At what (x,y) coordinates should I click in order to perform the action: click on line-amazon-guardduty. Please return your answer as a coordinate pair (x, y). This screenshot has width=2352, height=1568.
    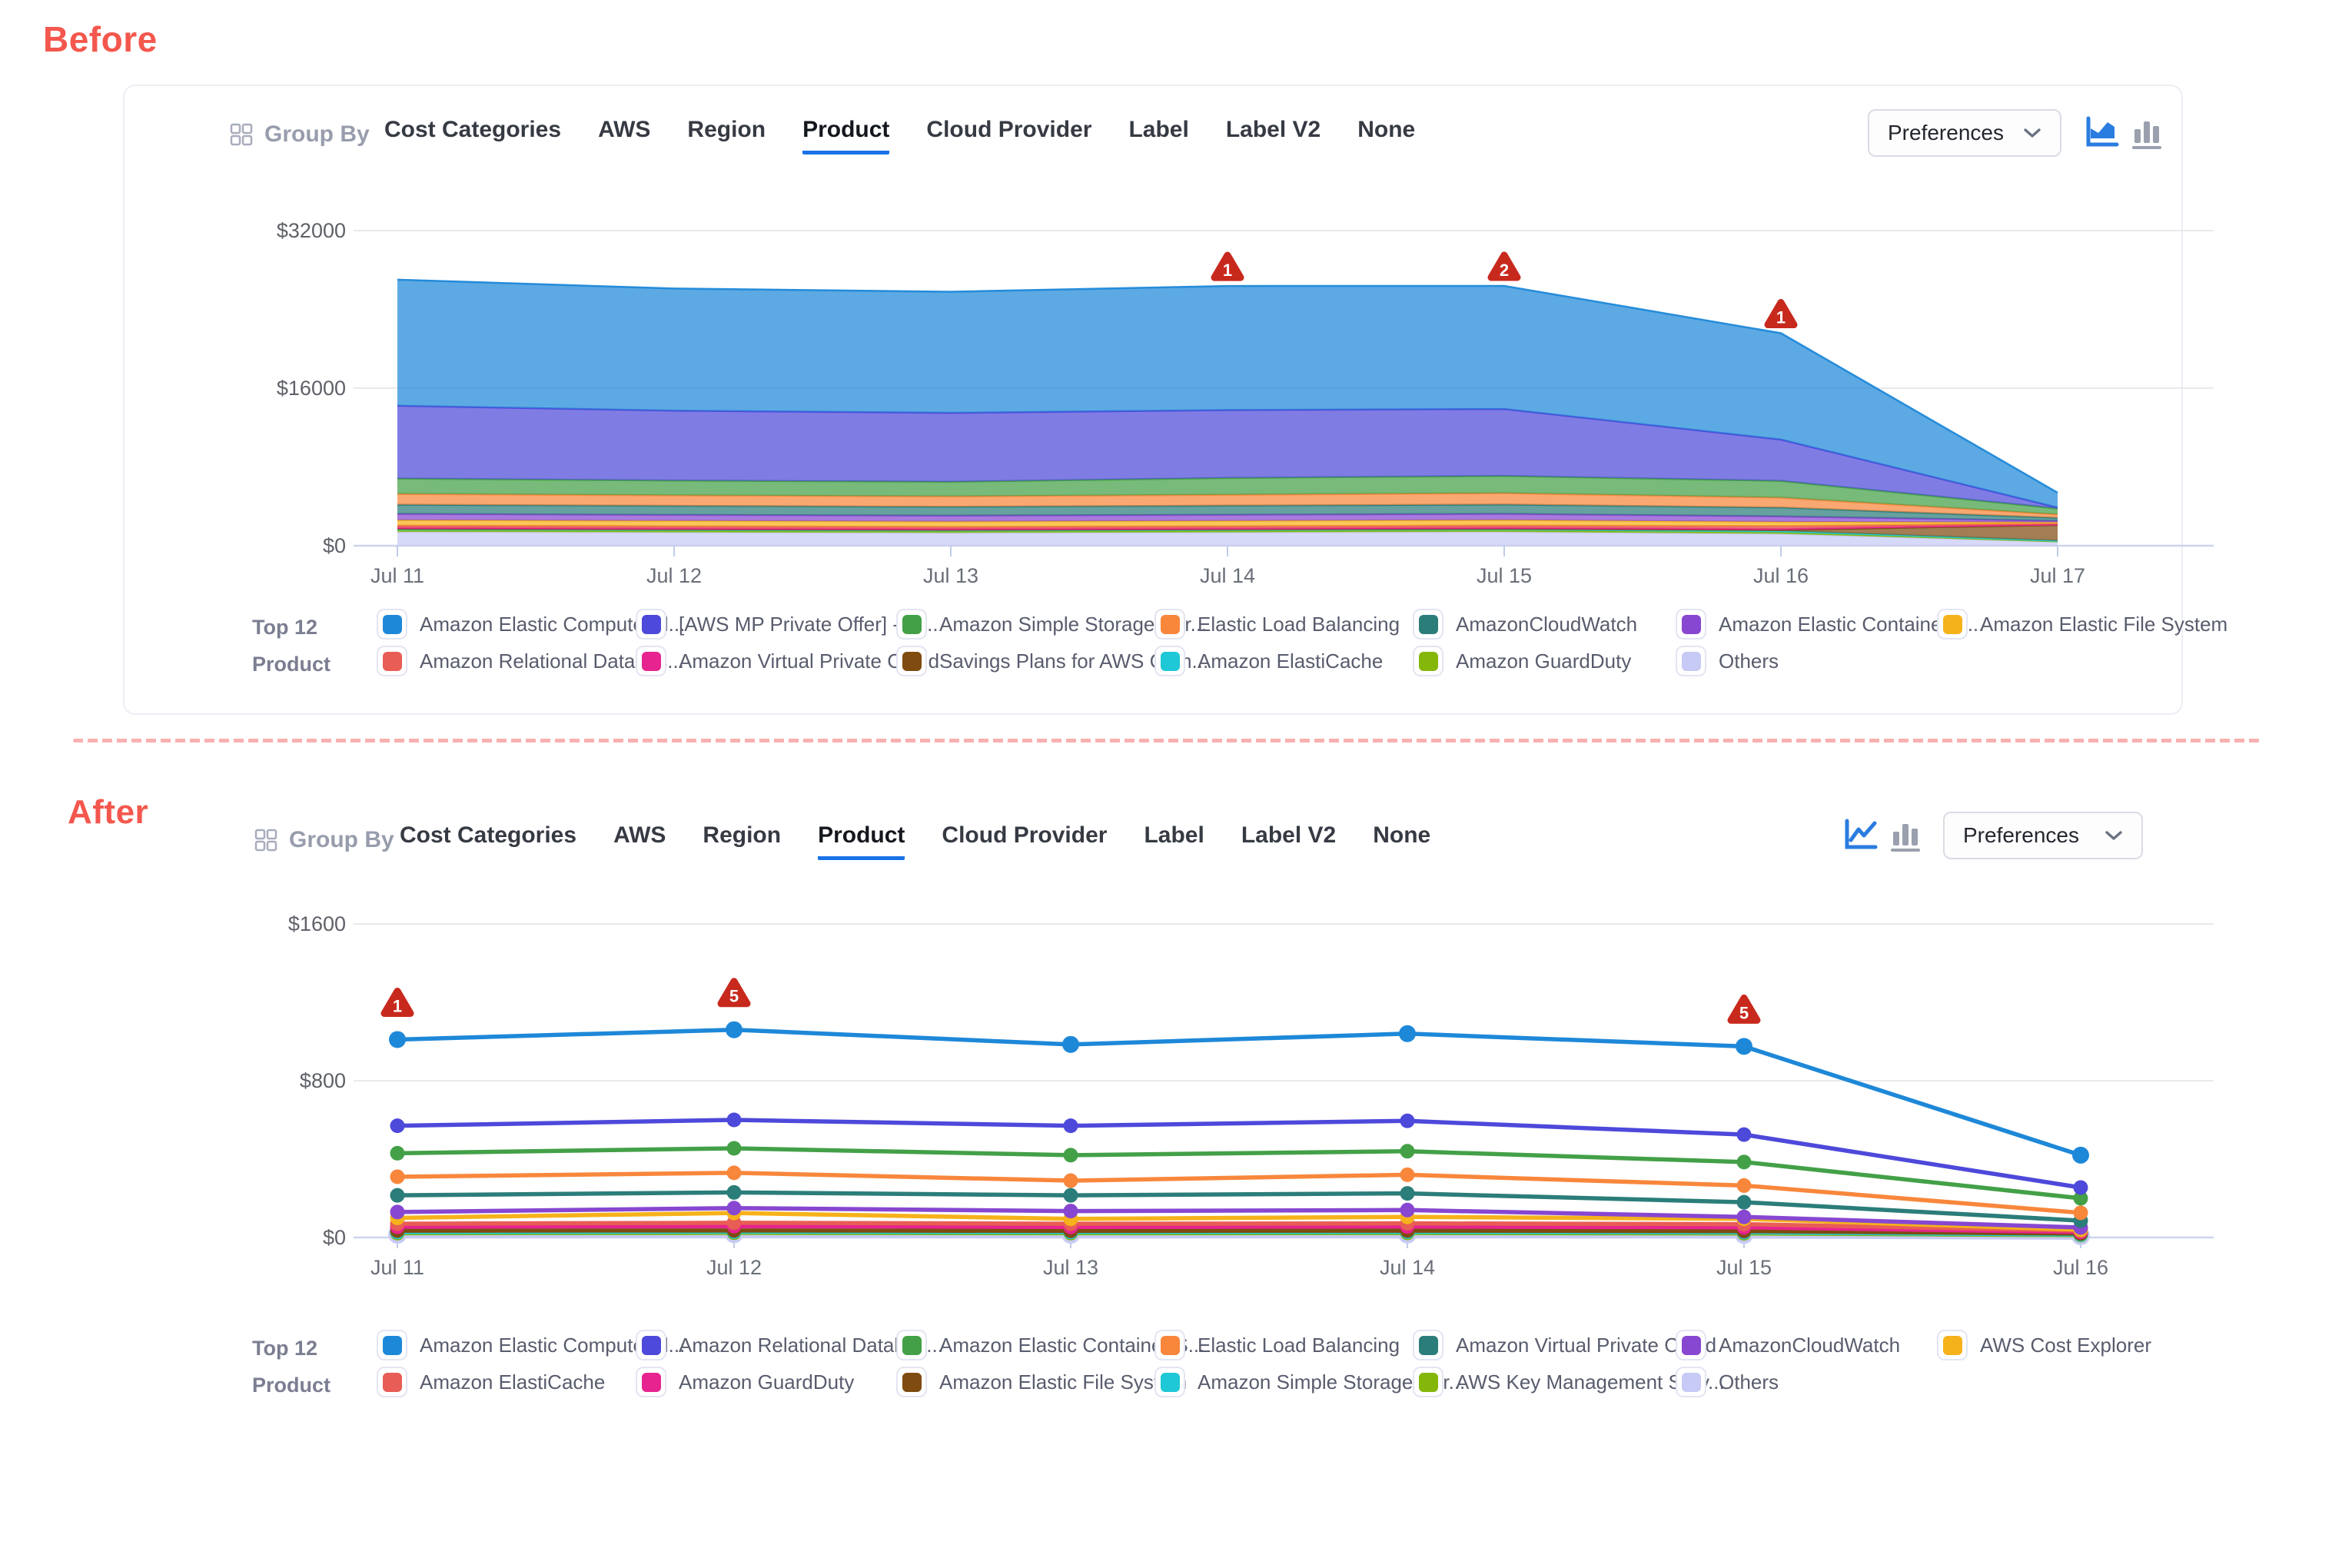
    Looking at the image, I should click on (1239, 1229).